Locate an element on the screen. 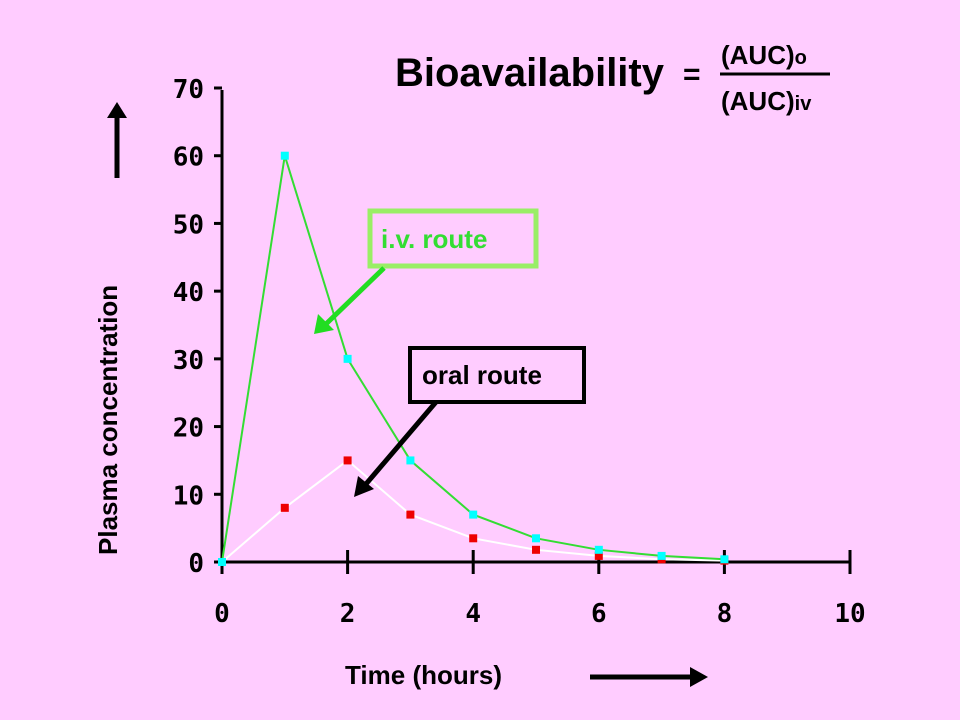 The image size is (960, 720). iv-callout-arrow is located at coordinates (355, 296).